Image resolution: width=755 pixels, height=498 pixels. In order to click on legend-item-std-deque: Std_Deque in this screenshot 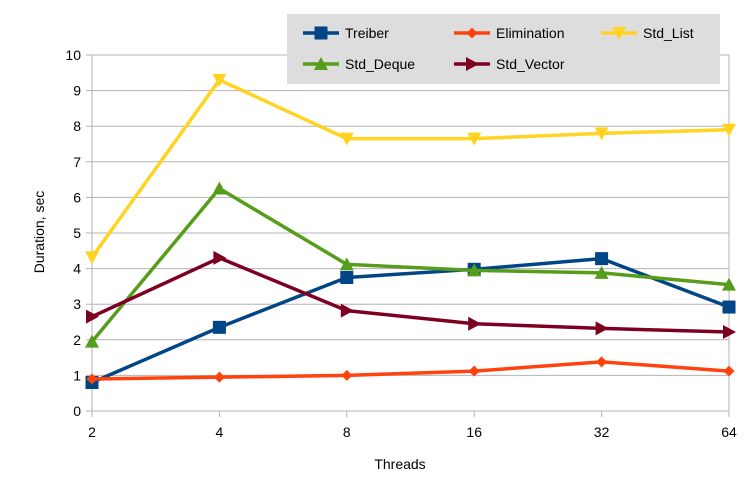, I will do `click(359, 64)`.